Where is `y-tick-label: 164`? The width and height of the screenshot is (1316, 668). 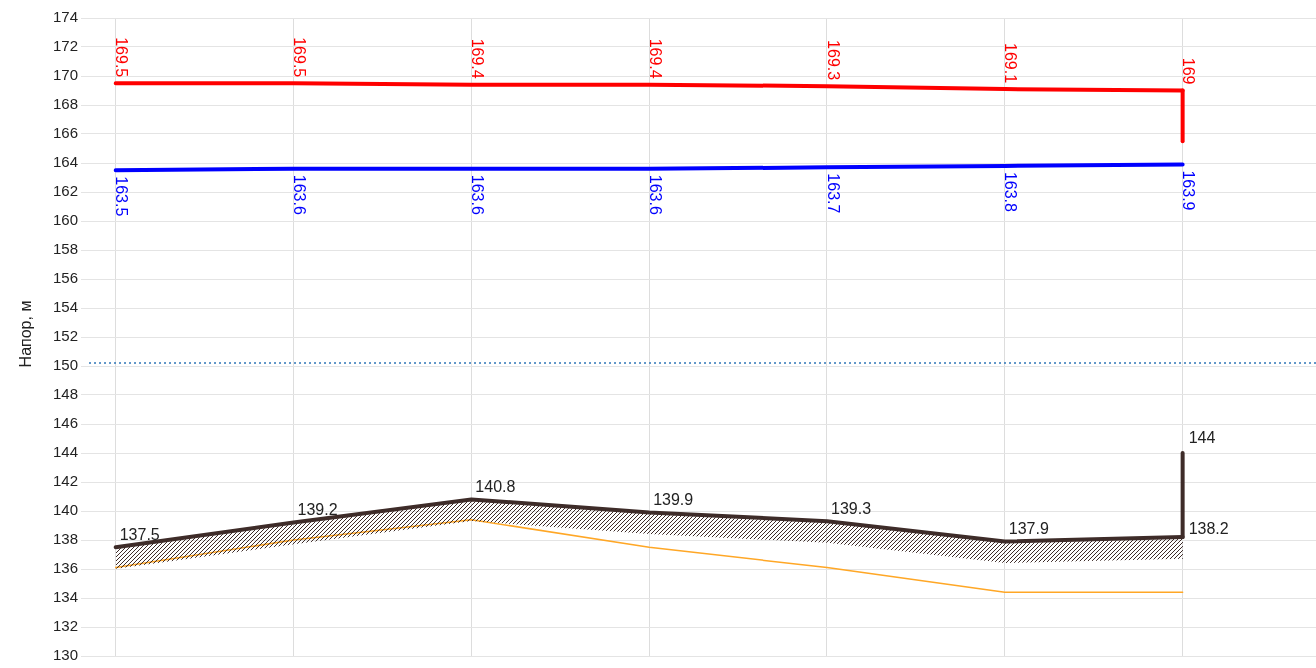 y-tick-label: 164 is located at coordinates (66, 162).